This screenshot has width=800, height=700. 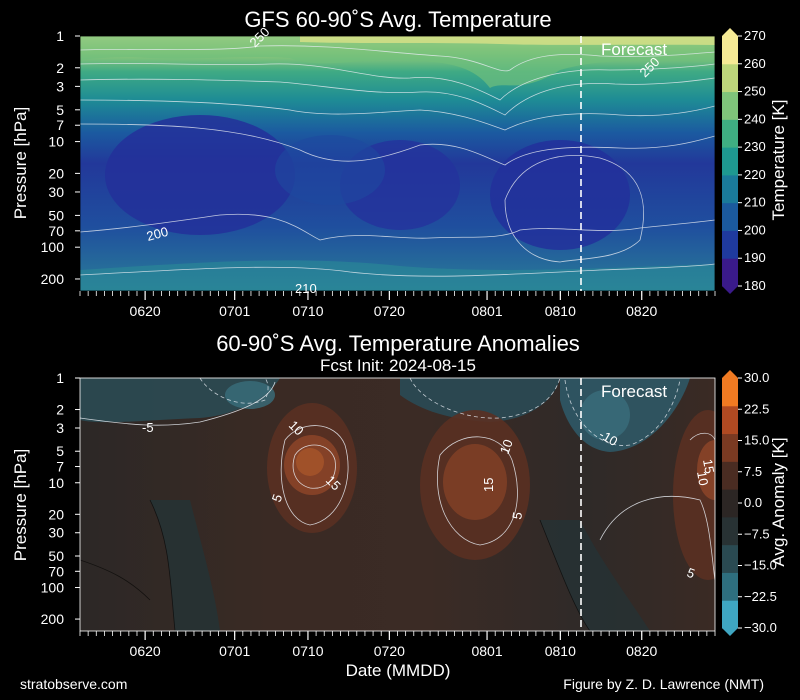 What do you see at coordinates (756, 408) in the screenshot?
I see `colorbar-tick-label: 22.5` at bounding box center [756, 408].